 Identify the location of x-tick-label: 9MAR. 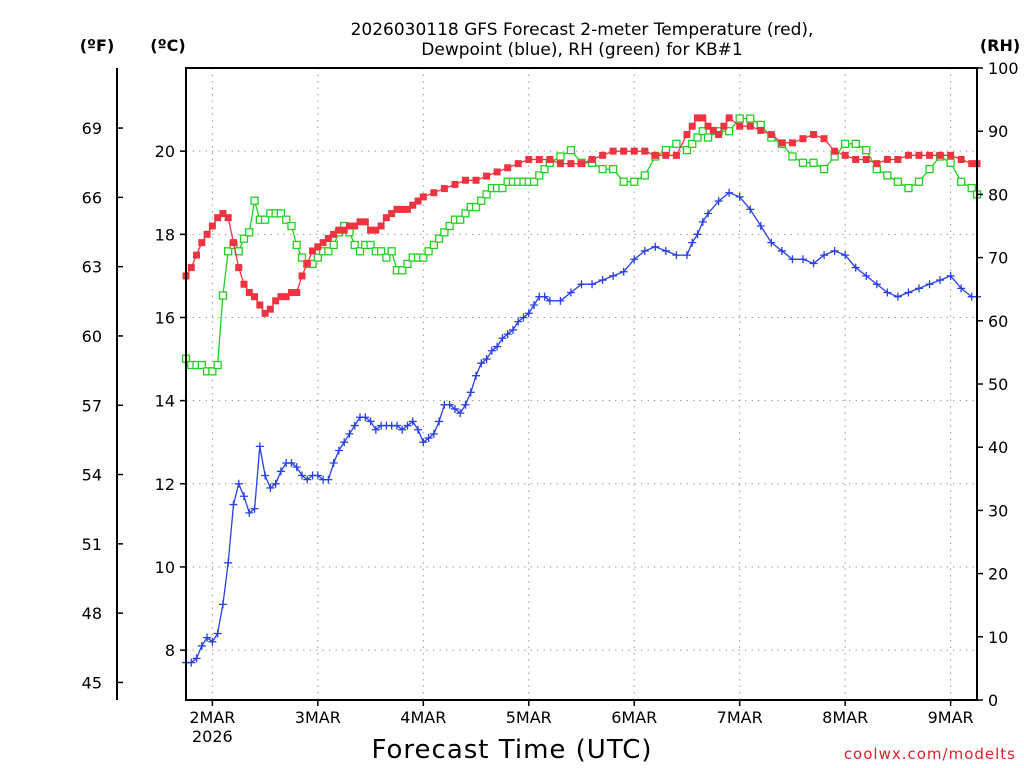
(951, 717).